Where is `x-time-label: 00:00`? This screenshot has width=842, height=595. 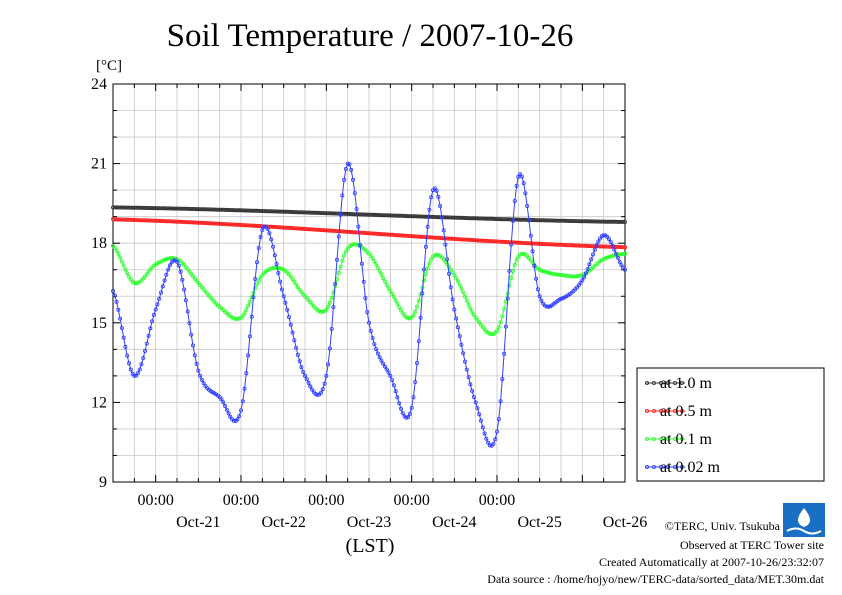
x-time-label: 00:00 is located at coordinates (241, 500).